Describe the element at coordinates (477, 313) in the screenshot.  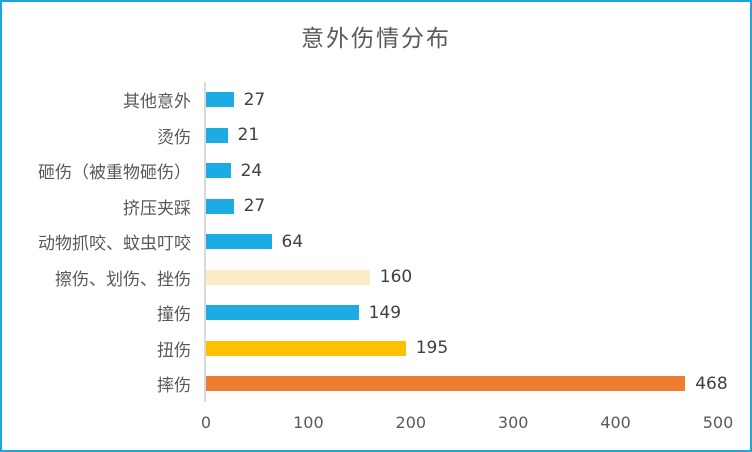
I see `bar-cell: 149` at that location.